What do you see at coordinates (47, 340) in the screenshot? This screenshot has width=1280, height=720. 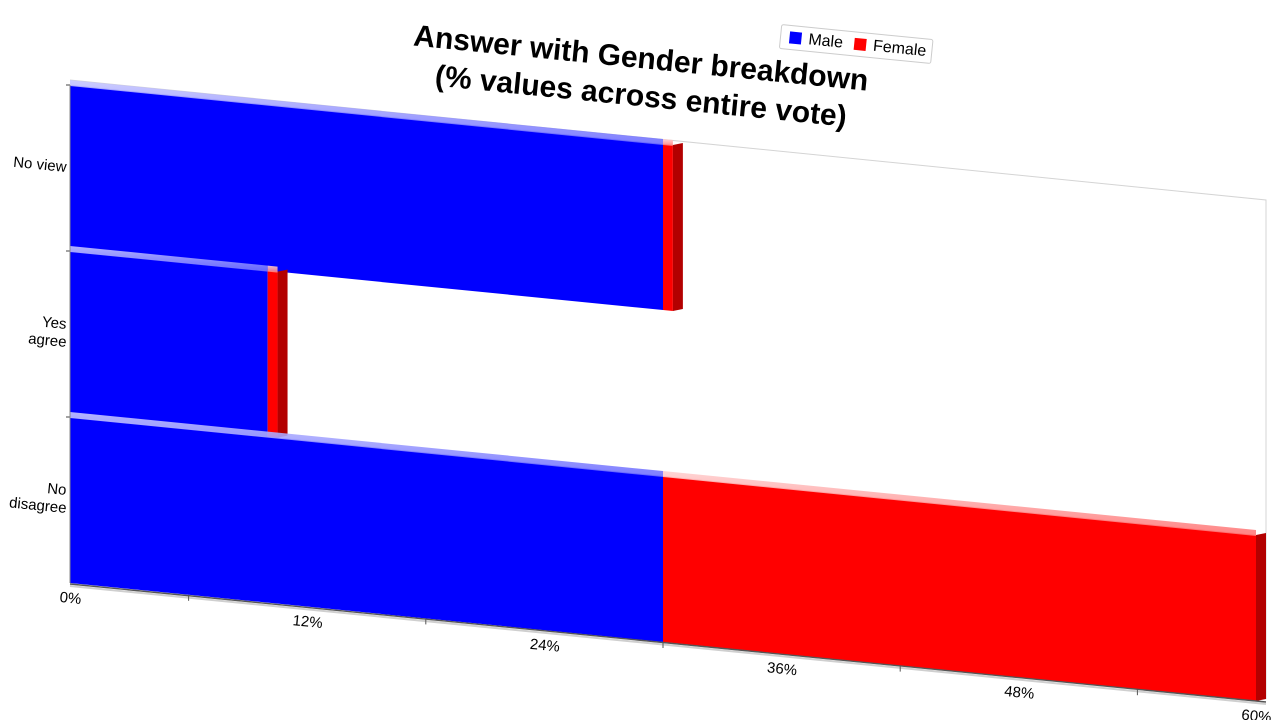 I see `category-label-1: agree` at bounding box center [47, 340].